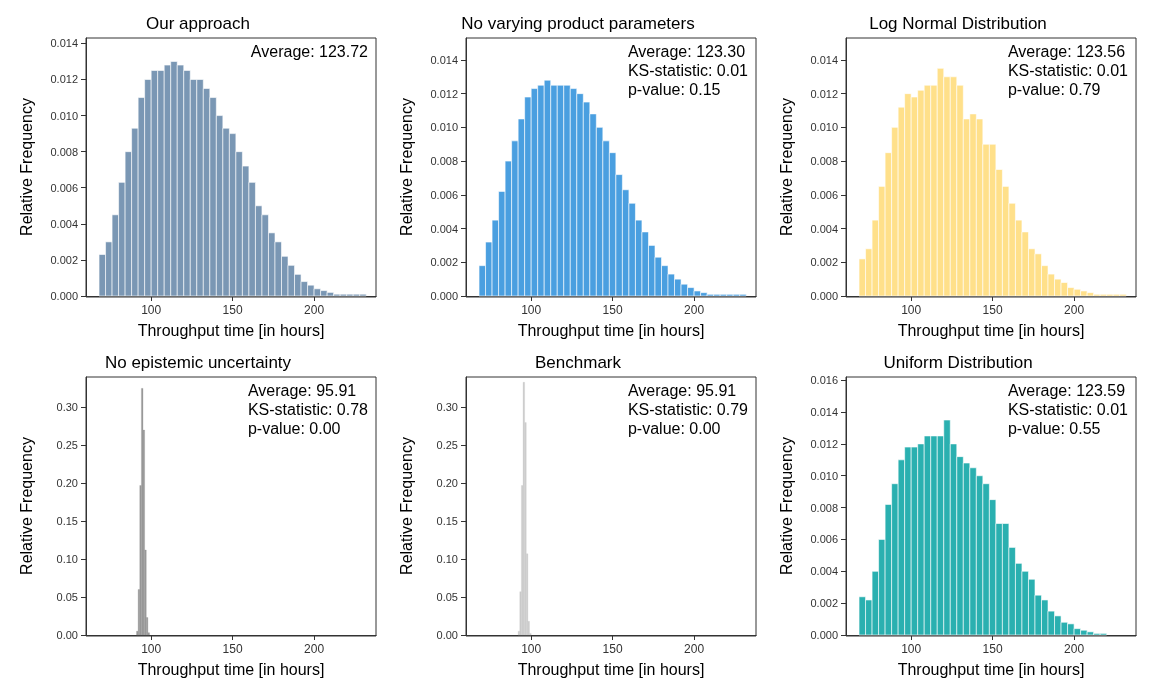  Describe the element at coordinates (309, 51) in the screenshot. I see `annotation: Average: 123.72` at that location.